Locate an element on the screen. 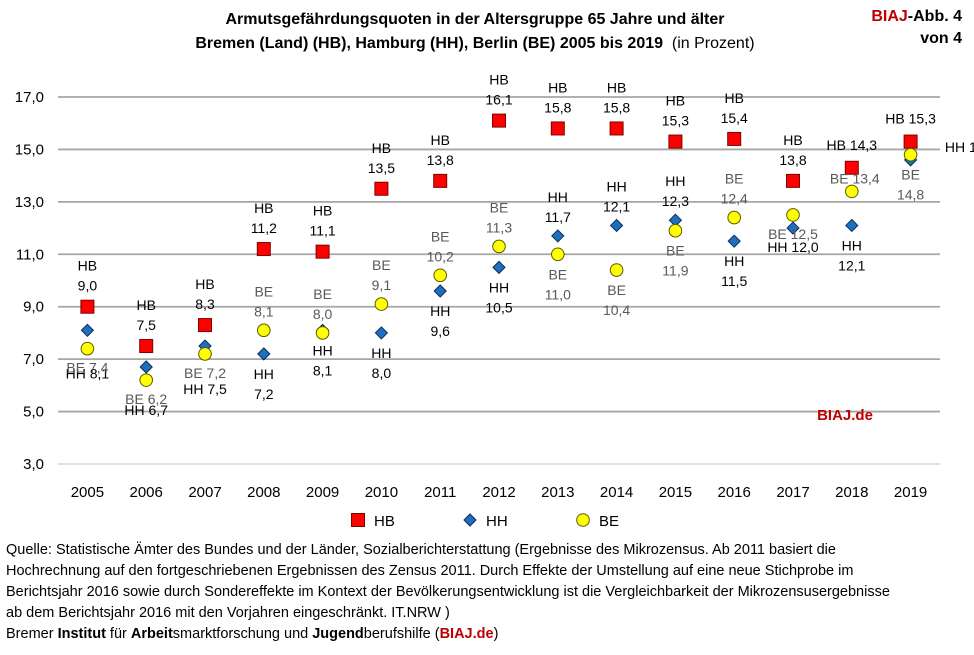 The width and height of the screenshot is (974, 655). x-tick-label: 2005 is located at coordinates (87, 492).